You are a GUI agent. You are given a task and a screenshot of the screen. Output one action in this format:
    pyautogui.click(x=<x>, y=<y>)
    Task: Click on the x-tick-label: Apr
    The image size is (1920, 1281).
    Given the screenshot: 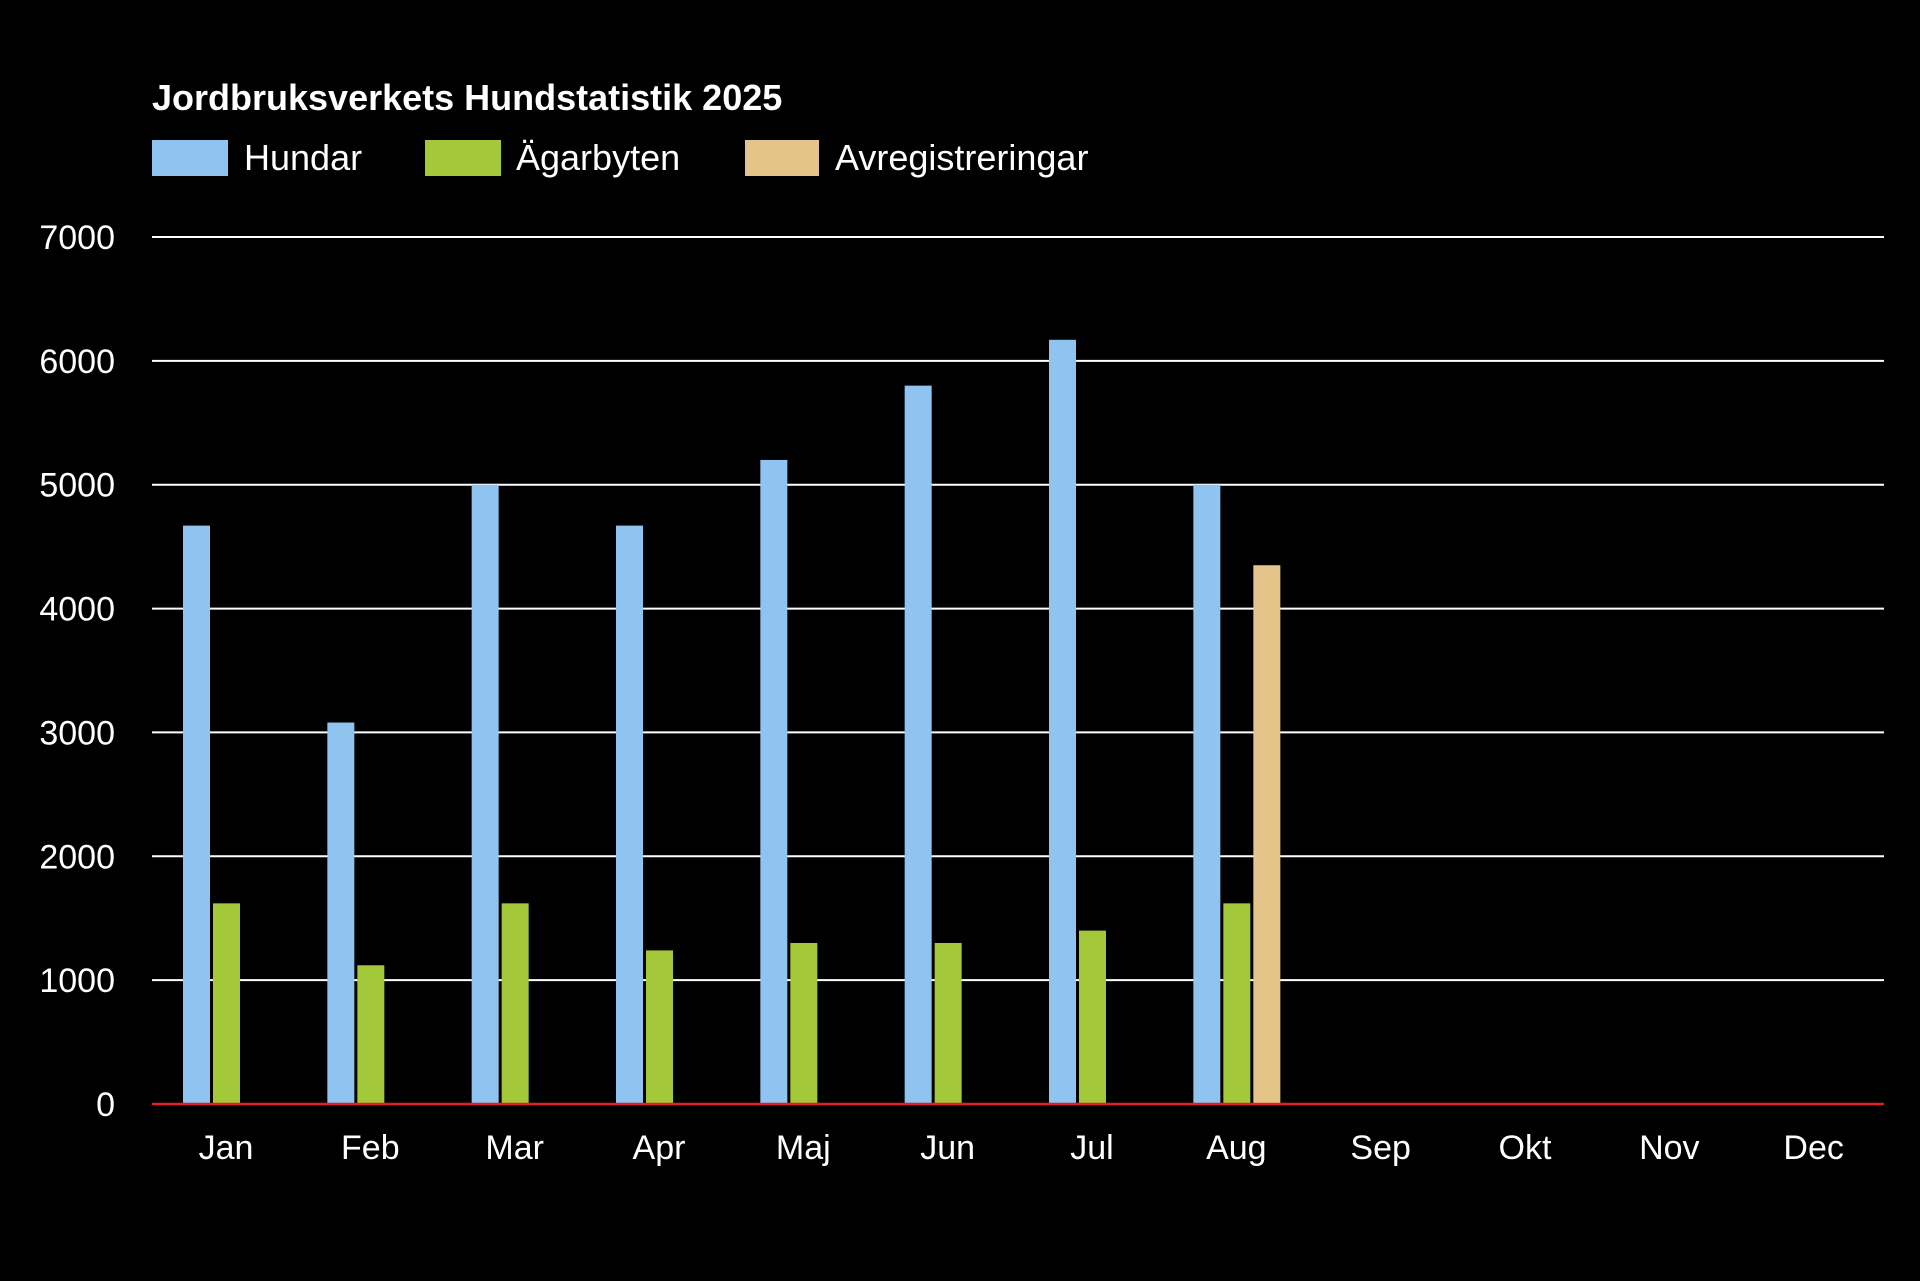 What is the action you would take?
    pyautogui.click(x=659, y=1148)
    